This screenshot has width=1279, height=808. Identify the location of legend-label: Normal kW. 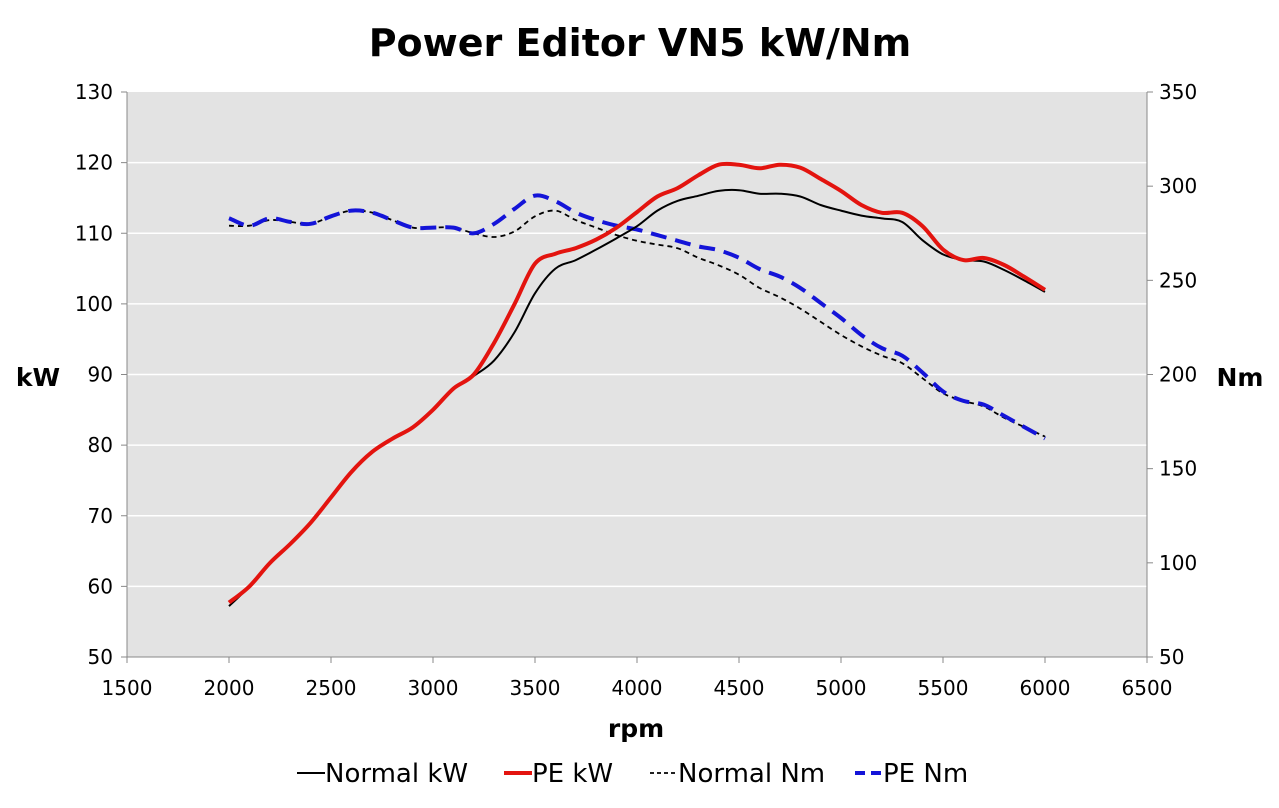
(396, 774).